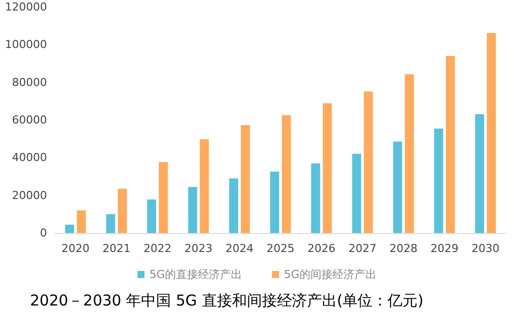 The image size is (514, 317). What do you see at coordinates (404, 248) in the screenshot?
I see `x-tick-label: 2028` at bounding box center [404, 248].